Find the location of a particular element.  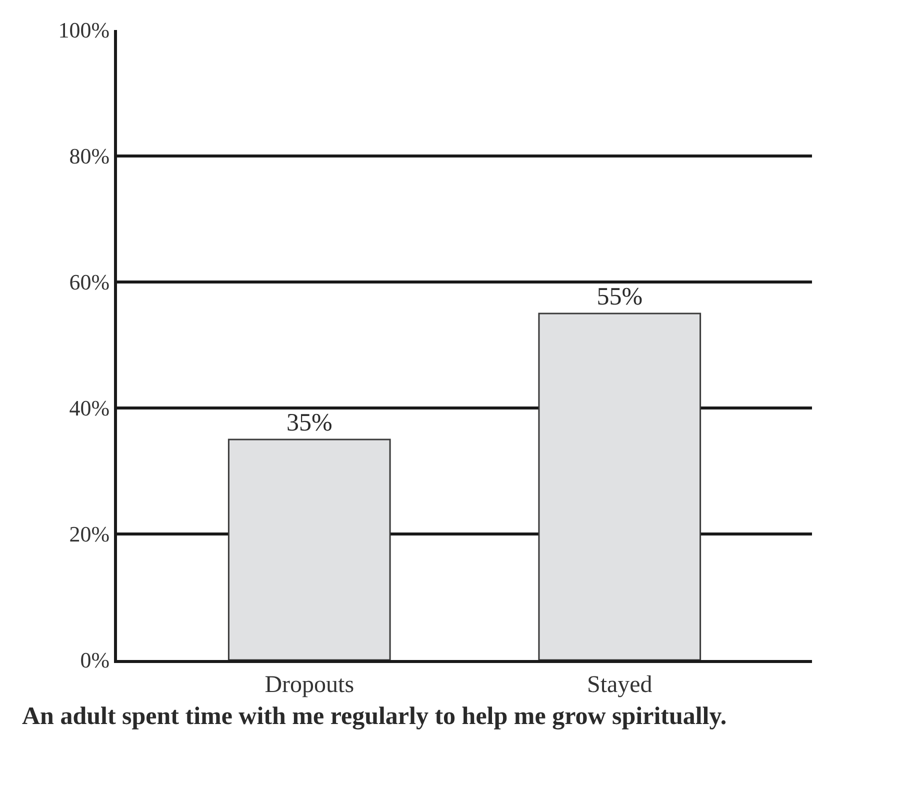

y-tick-label: 100% is located at coordinates (84, 30).